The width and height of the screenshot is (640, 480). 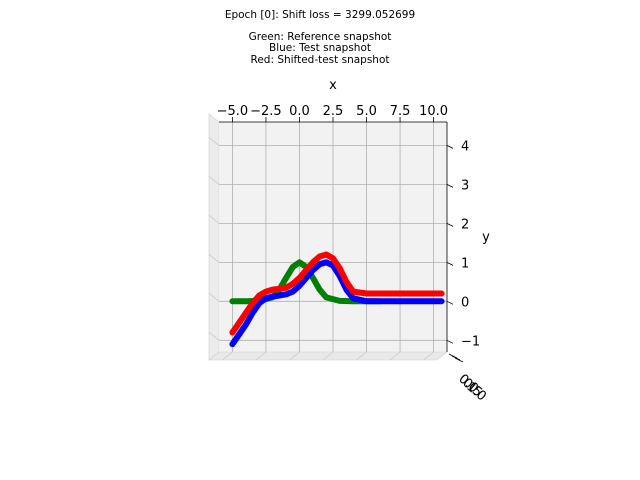 I want to click on x-axis-label: x, so click(x=333, y=85).